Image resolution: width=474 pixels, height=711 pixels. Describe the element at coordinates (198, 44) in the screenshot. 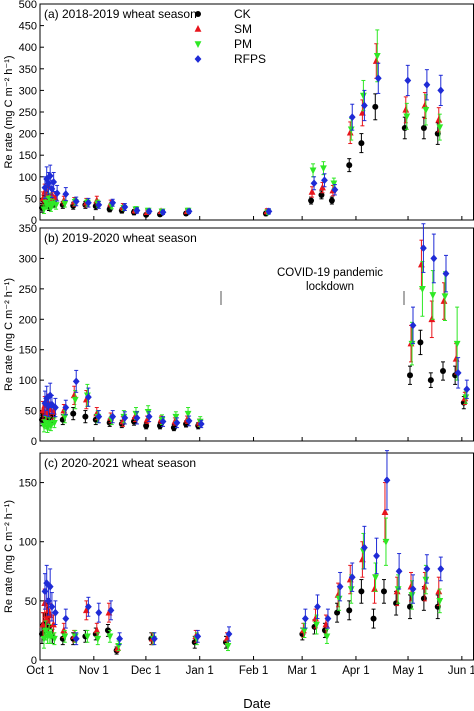

I see `legend-marker-pm` at that location.